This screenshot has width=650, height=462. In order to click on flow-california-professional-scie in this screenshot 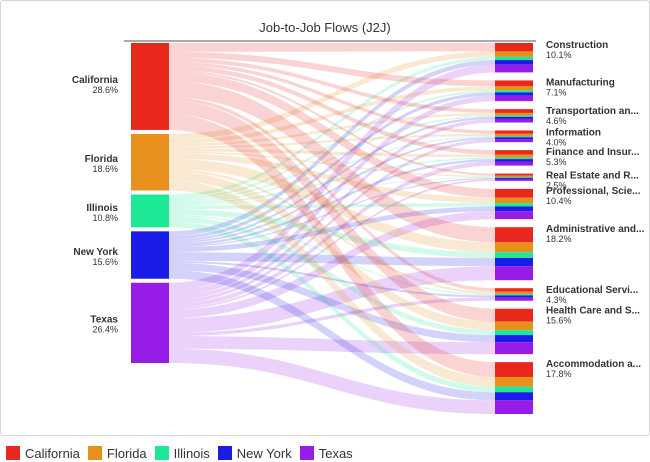, I will do `click(332, 135)`.